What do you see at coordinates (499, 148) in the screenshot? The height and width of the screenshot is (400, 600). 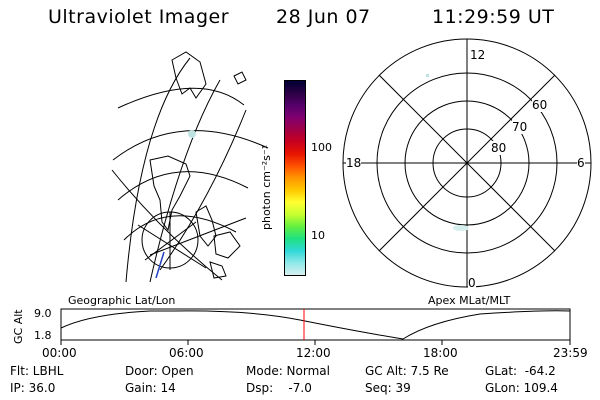 I see `mlat-label-80: 80` at bounding box center [499, 148].